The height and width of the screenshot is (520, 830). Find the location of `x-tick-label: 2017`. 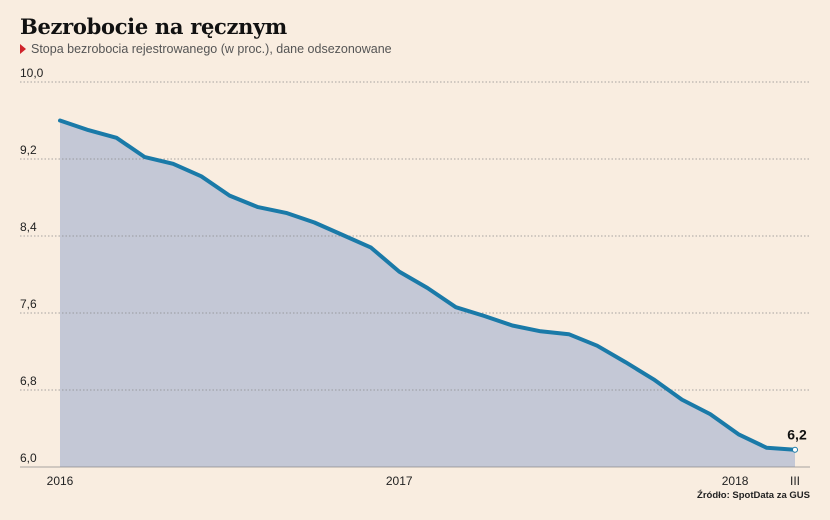

x-tick-label: 2017 is located at coordinates (399, 481).